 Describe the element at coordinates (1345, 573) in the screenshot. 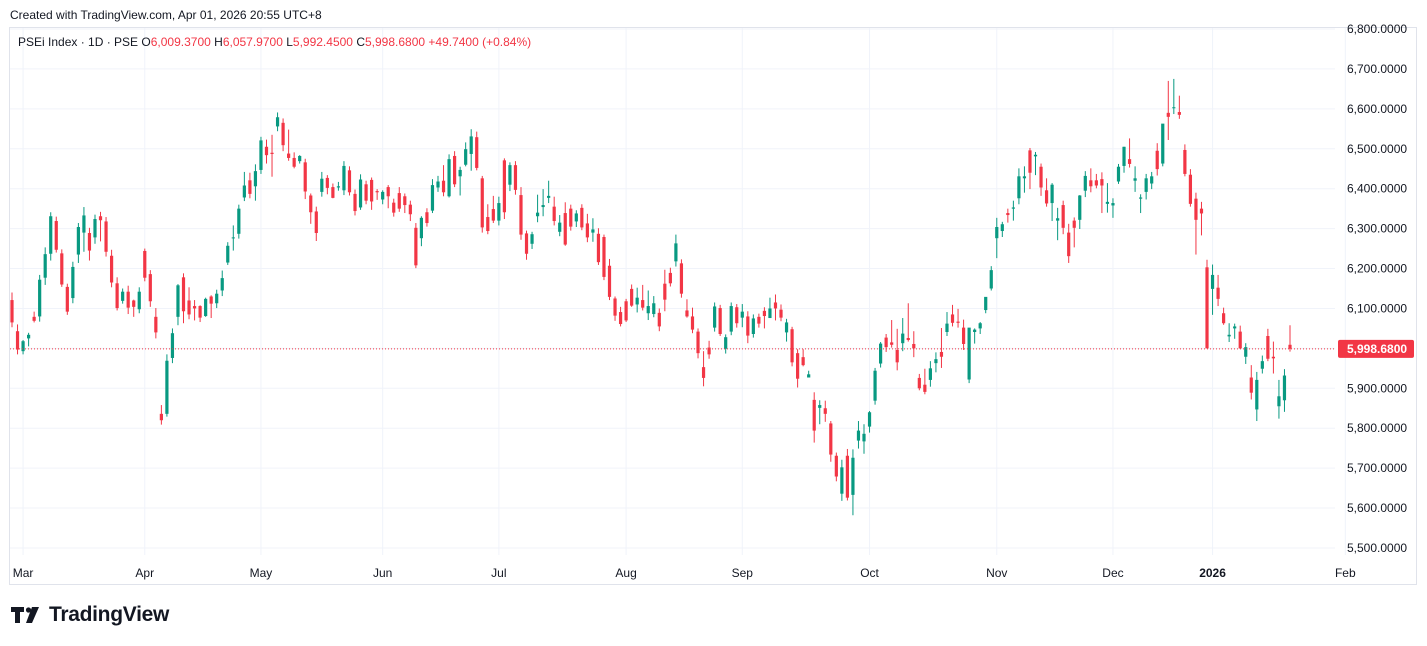

I see `time-tick-label: Feb` at that location.